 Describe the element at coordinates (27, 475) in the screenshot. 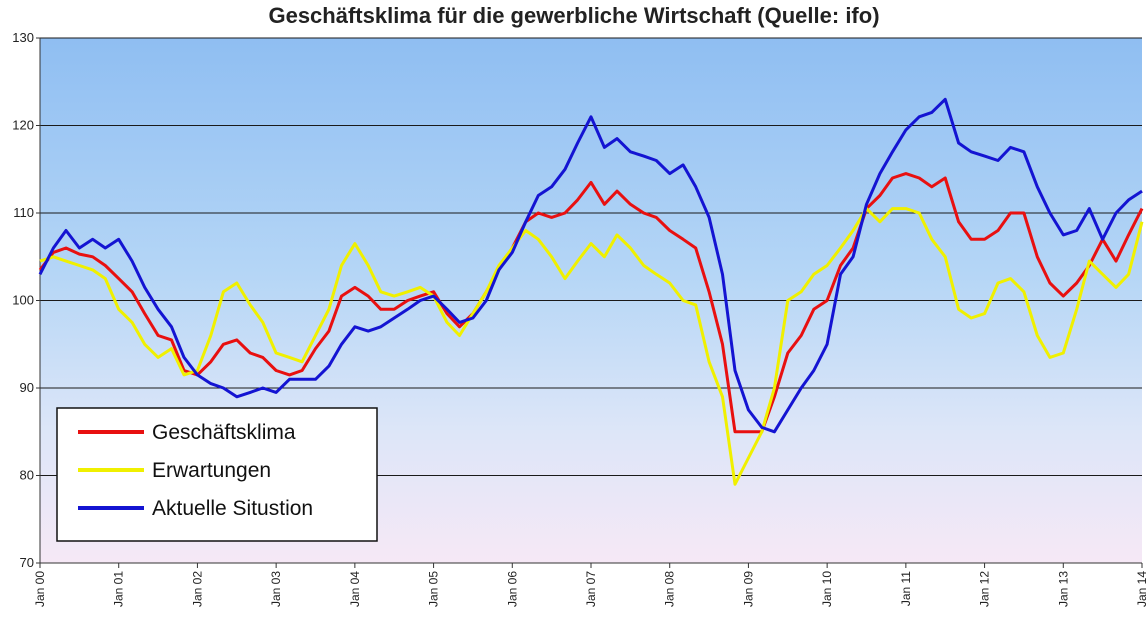

I see `y-tick-label: 80` at that location.